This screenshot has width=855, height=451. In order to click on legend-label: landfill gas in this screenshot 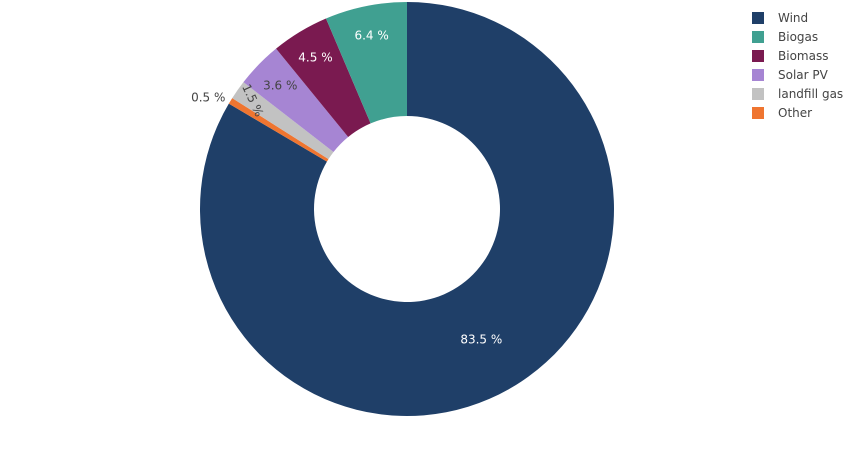, I will do `click(811, 93)`.